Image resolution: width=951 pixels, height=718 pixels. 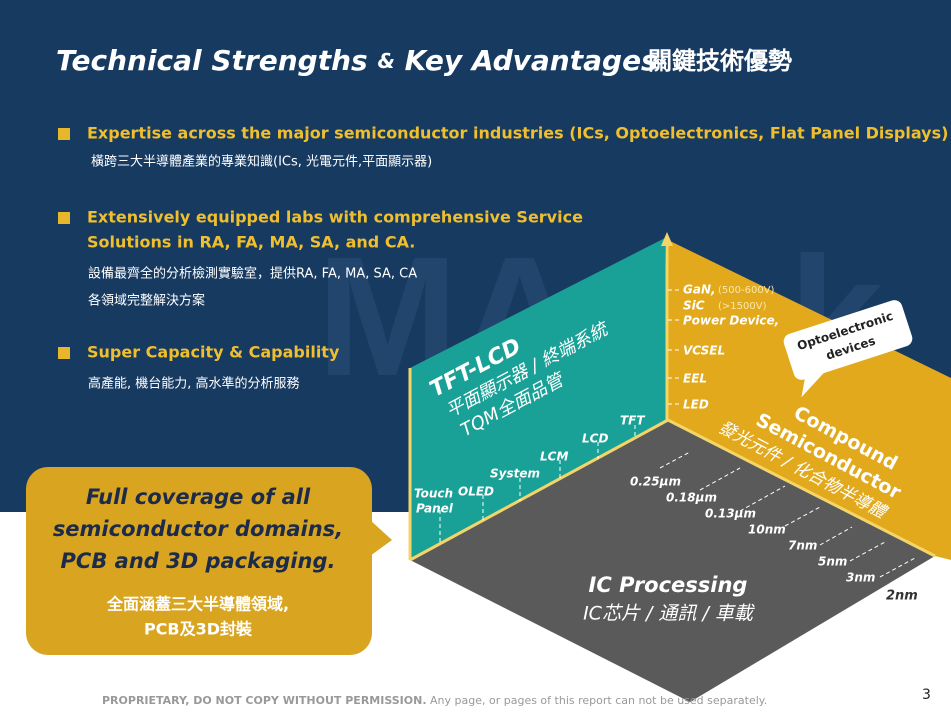 What do you see at coordinates (802, 546) in the screenshot?
I see `label: 7nm` at bounding box center [802, 546].